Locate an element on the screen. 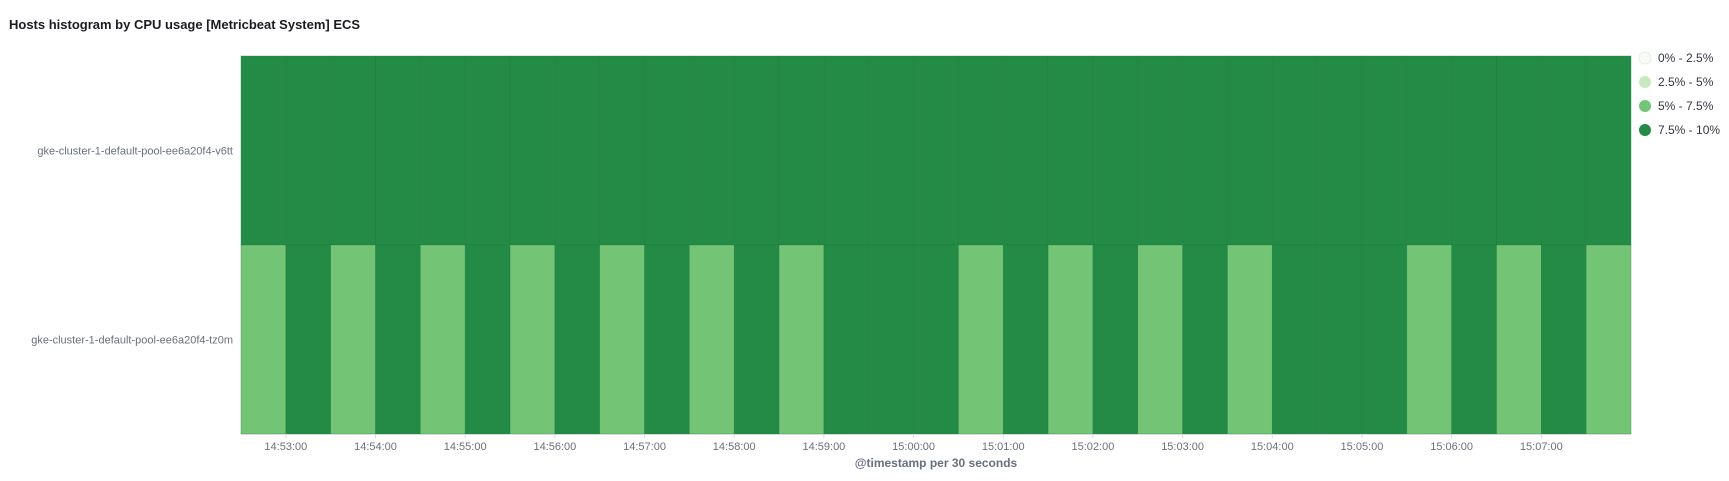 The image size is (1729, 481). legend-item: 2.5% - 5% is located at coordinates (1676, 82).